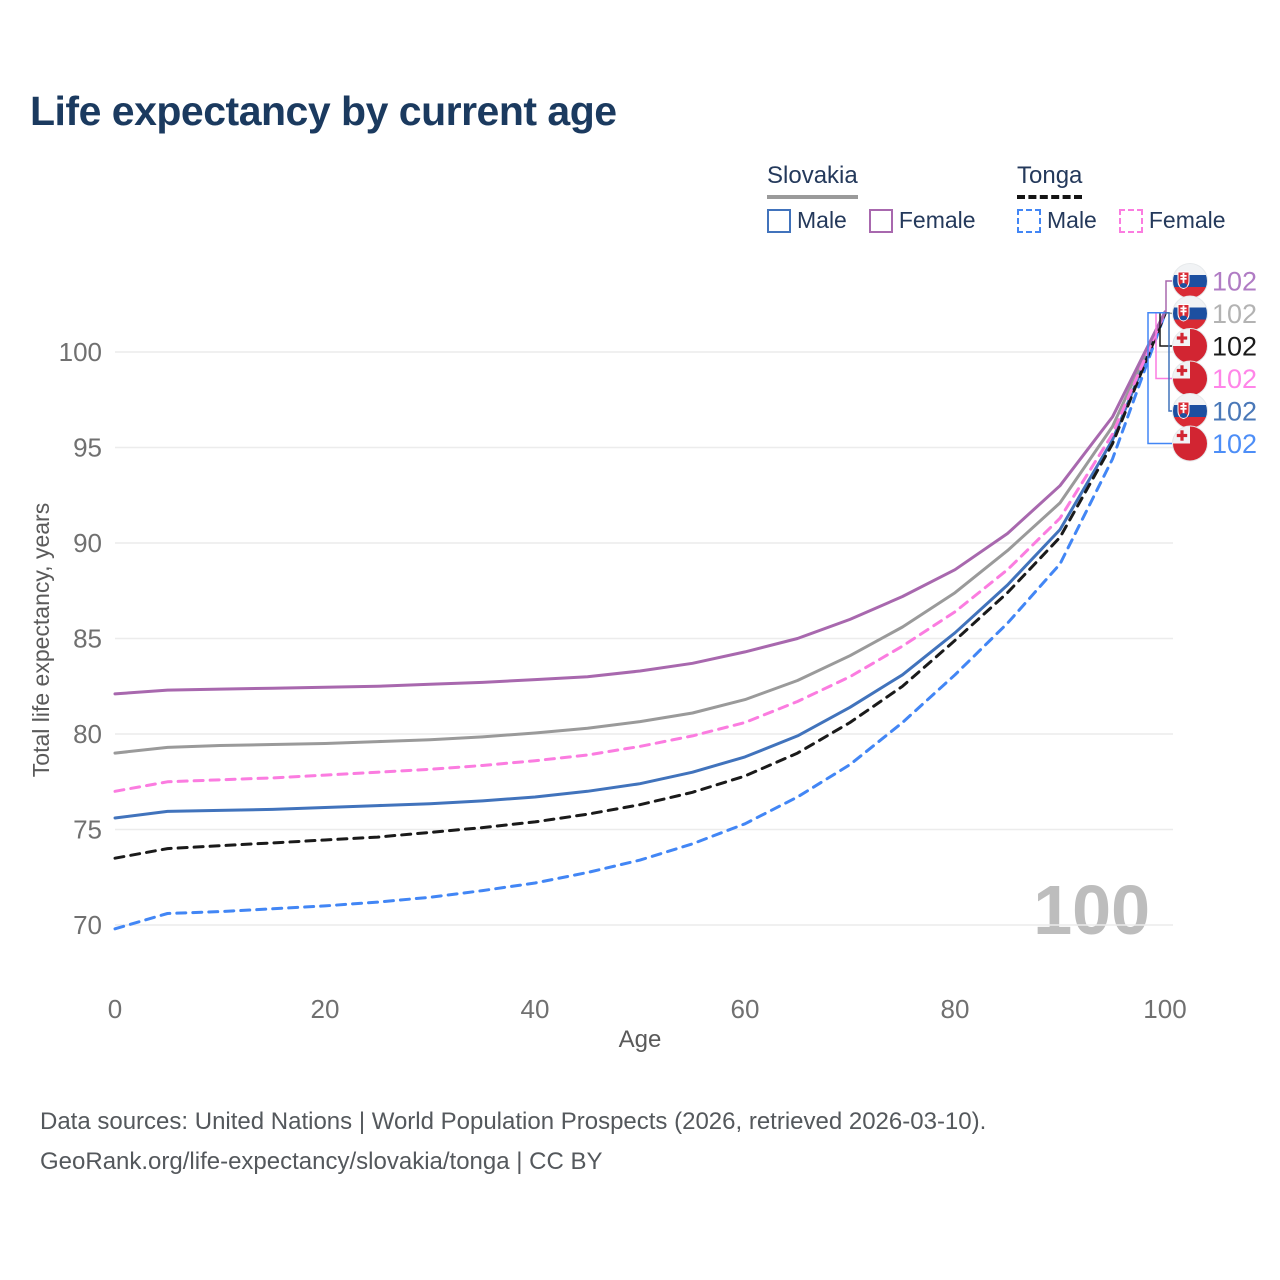 This screenshot has width=1280, height=1280. Describe the element at coordinates (1160, 378) in the screenshot. I see `endpoint-leader-tonga-male` at that location.